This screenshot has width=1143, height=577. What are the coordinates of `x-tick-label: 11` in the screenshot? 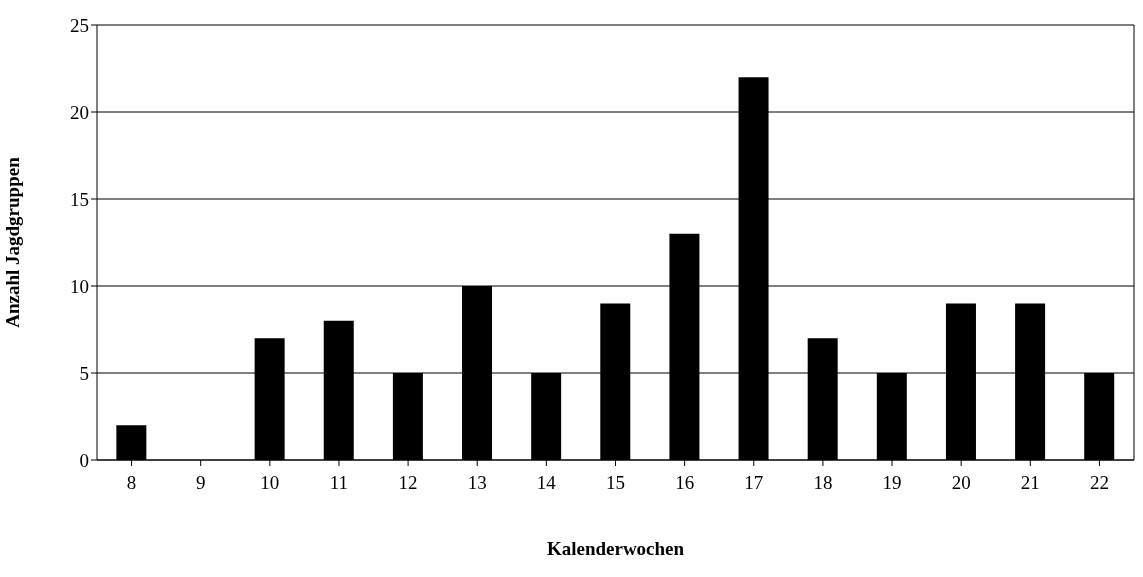 It's located at (339, 483).